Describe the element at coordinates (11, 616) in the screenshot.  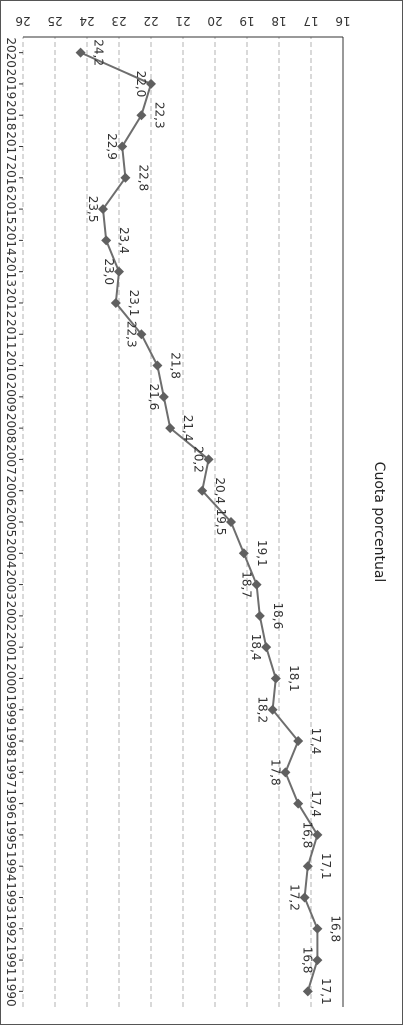
I see `x-tick-label: 2002` at that location.